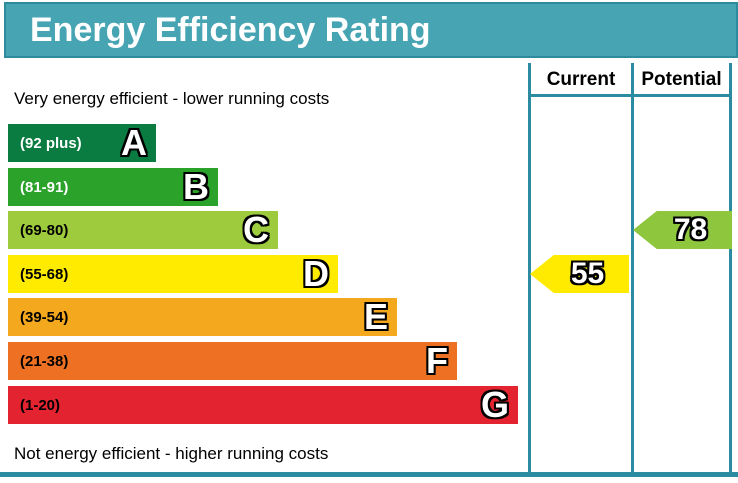  Describe the element at coordinates (40, 405) in the screenshot. I see `band-g-range: (1-20)` at that location.